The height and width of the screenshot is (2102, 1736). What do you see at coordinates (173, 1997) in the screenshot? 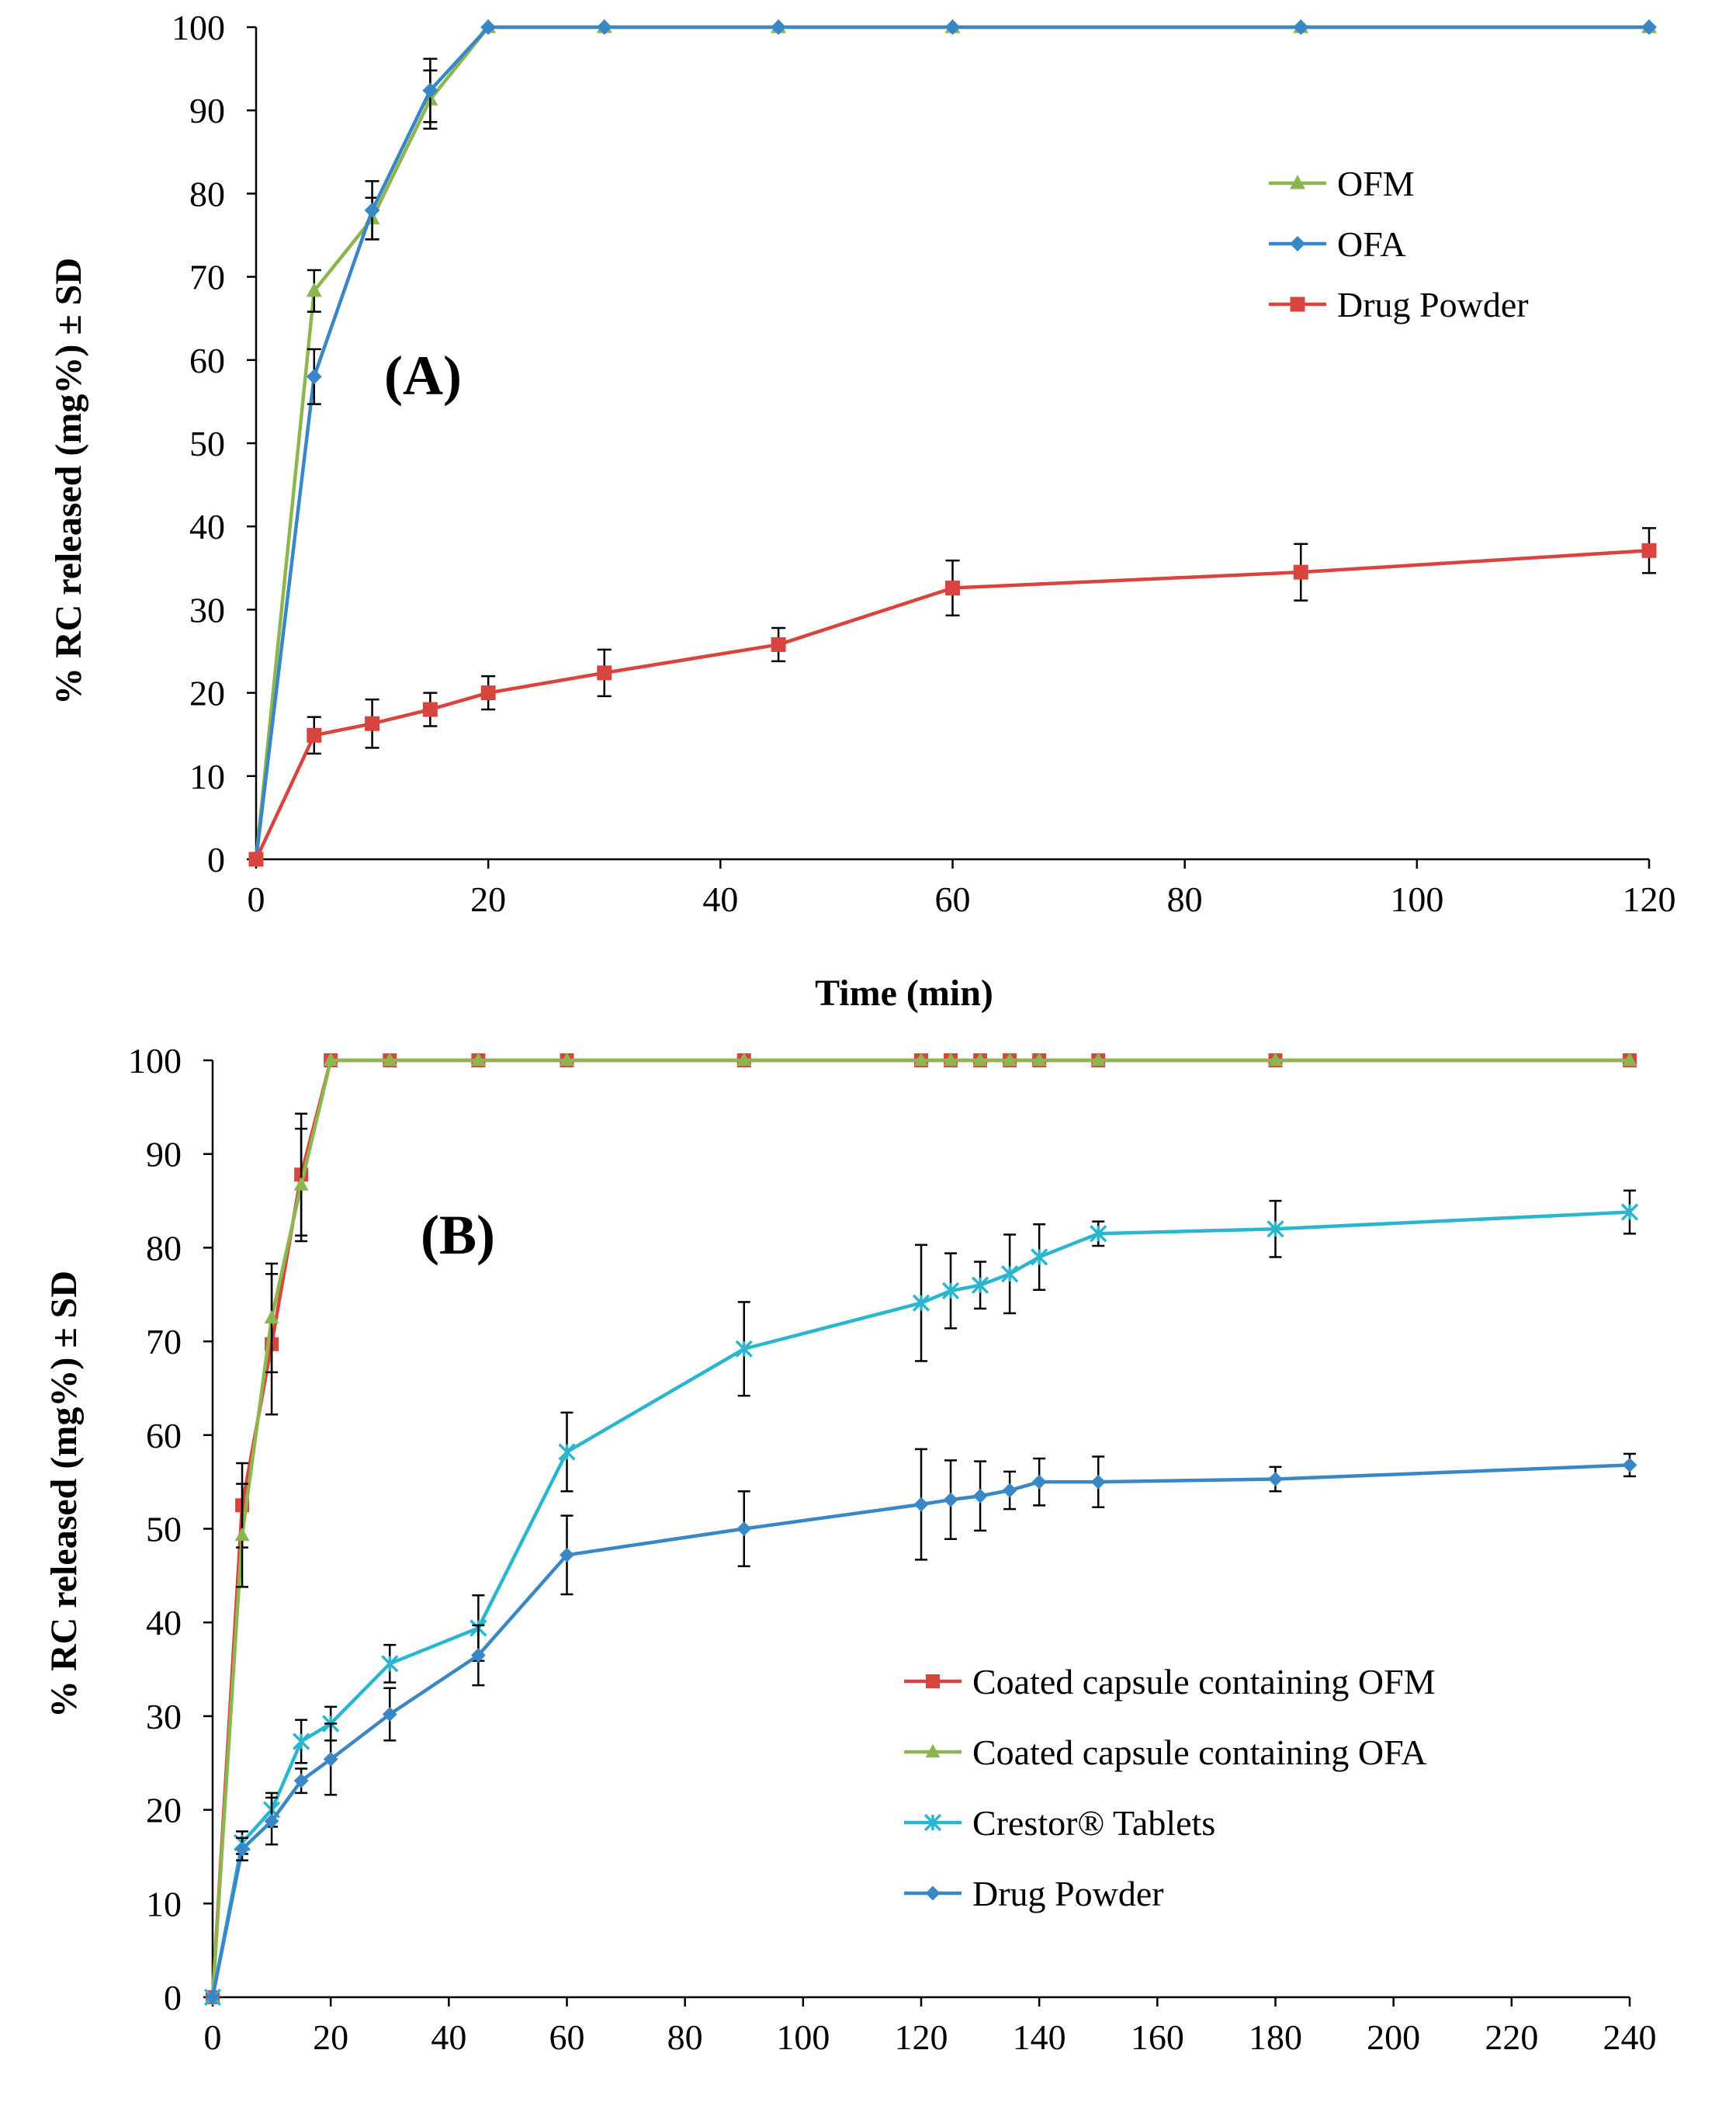
I see `panel-b-y-tick-label: 0` at bounding box center [173, 1997].